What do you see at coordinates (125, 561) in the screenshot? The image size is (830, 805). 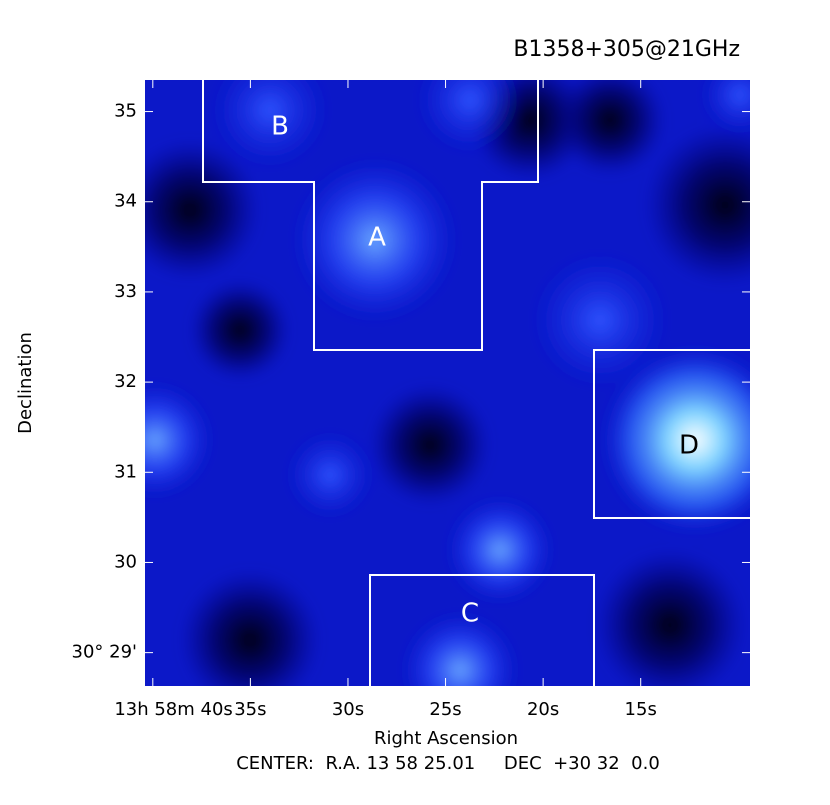 I see `y-tick-label: 30` at bounding box center [125, 561].